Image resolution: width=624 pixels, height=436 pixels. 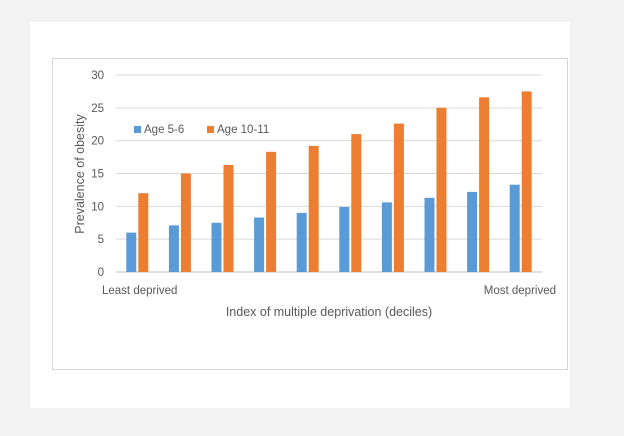 I want to click on y-tick-label: 0, so click(x=101, y=273).